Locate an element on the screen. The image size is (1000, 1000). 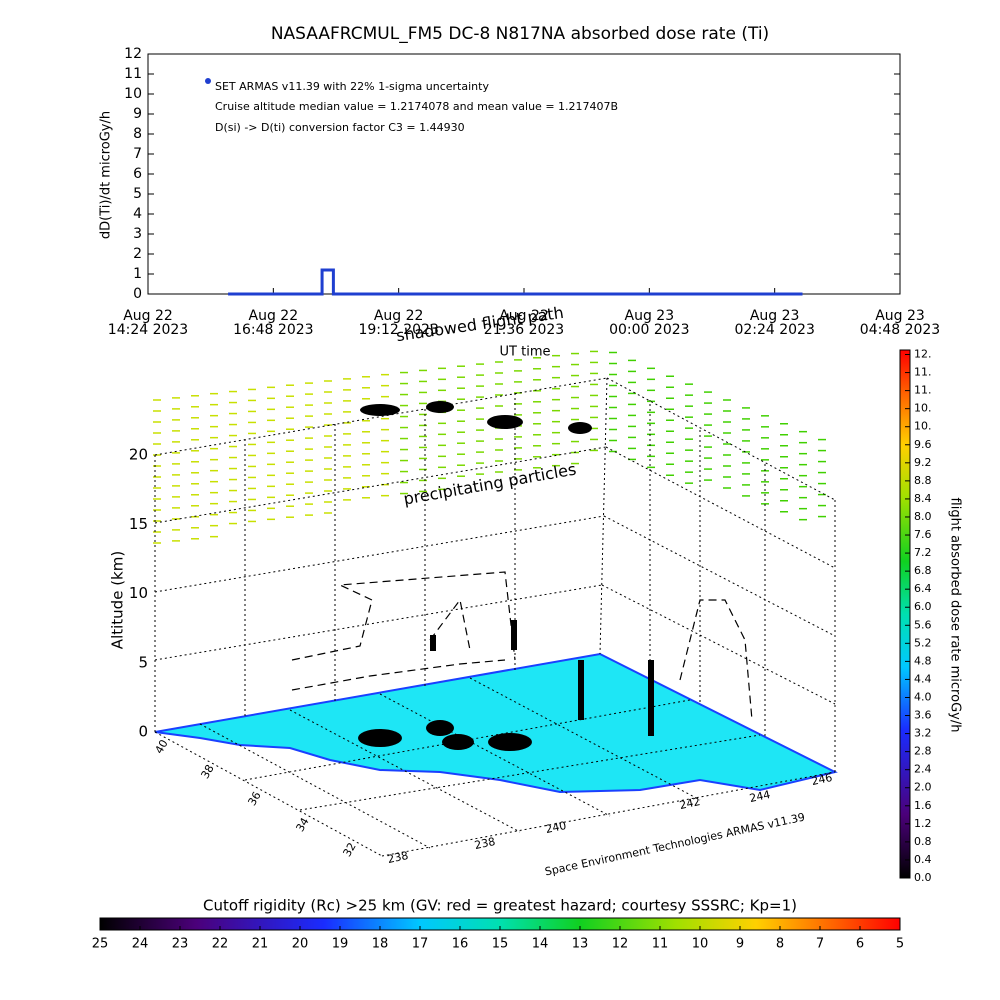
z-tick-label: 20 is located at coordinates (138, 455).